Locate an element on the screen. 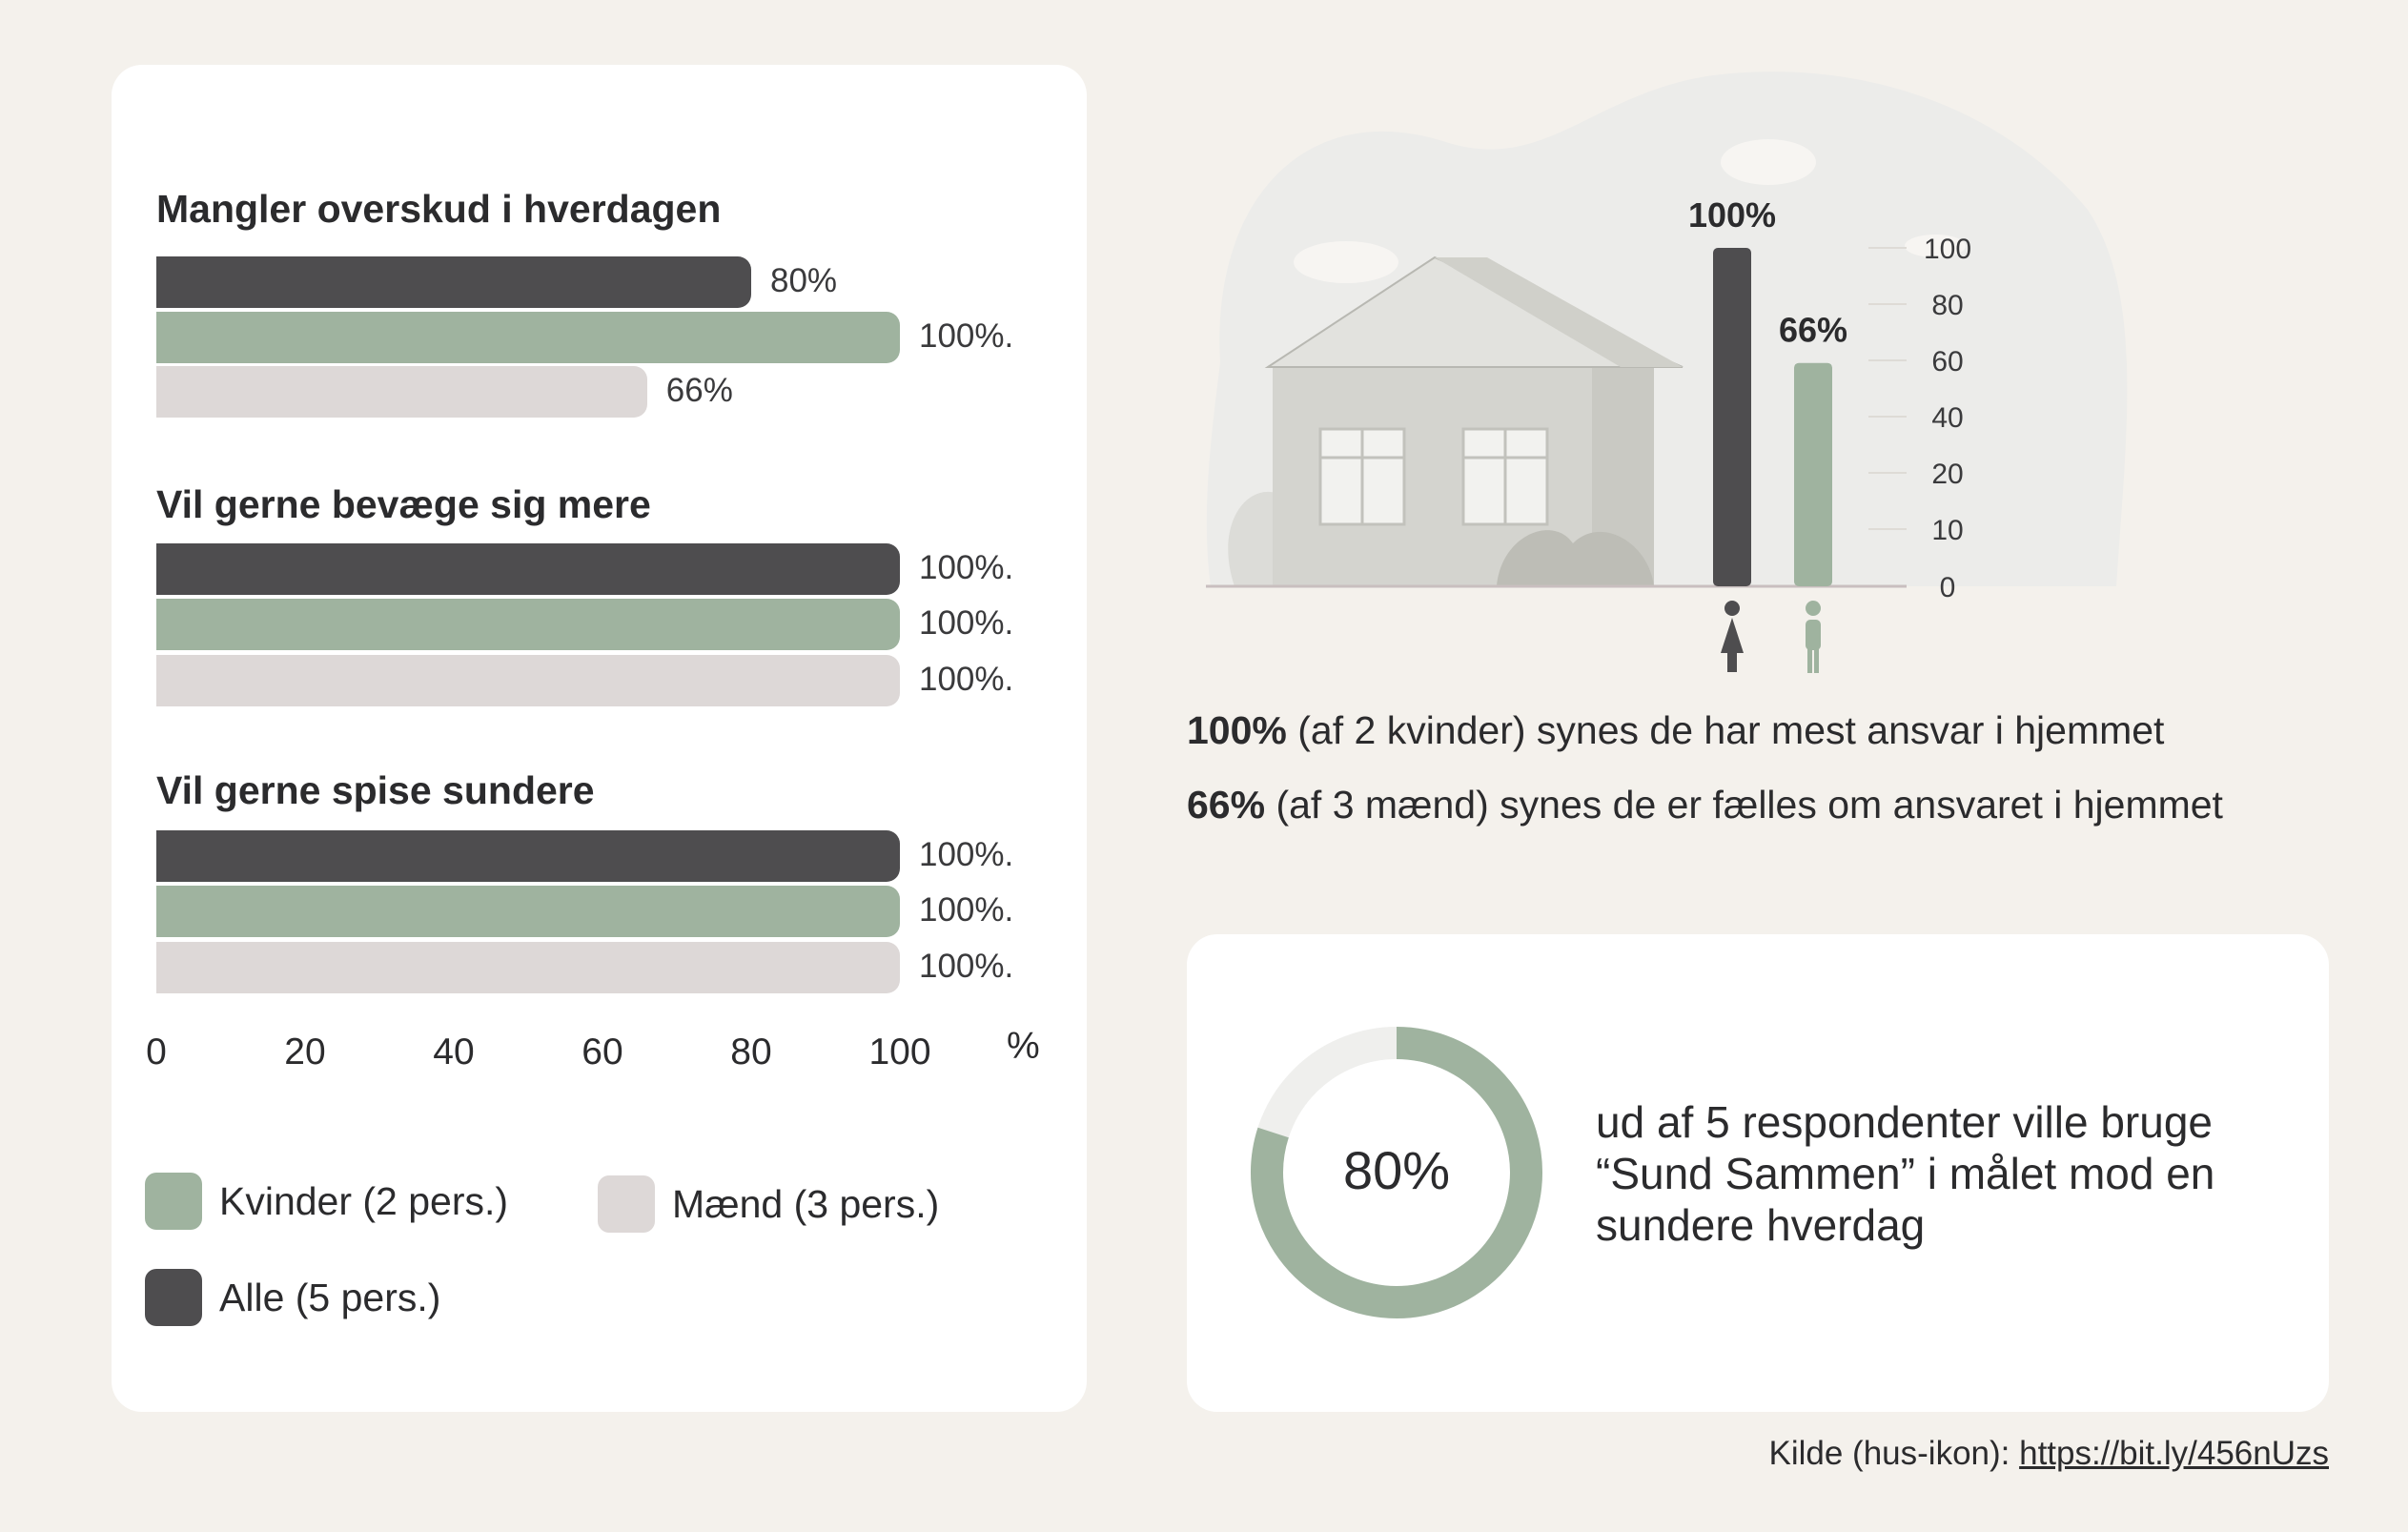  y-tick-label: 60 is located at coordinates (1947, 362).